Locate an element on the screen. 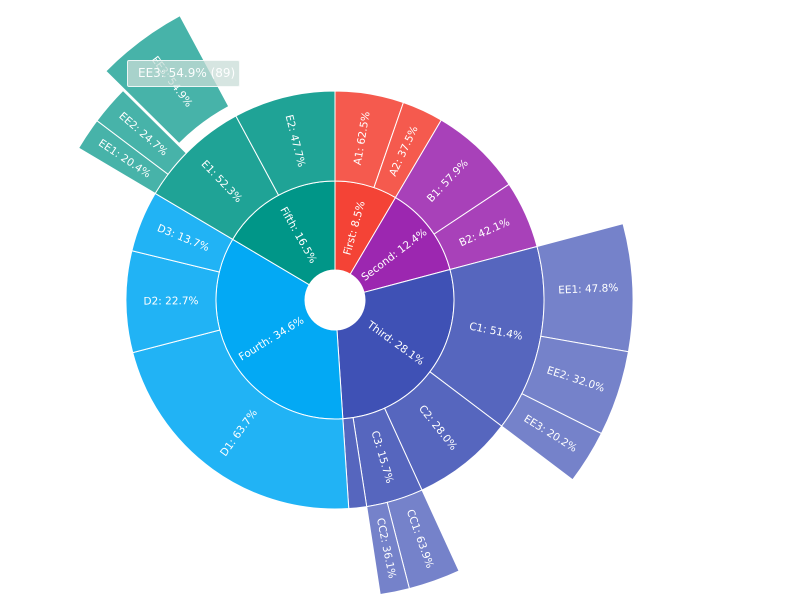 The width and height of the screenshot is (786, 600). segment-fifth-e2 is located at coordinates (285, 143).